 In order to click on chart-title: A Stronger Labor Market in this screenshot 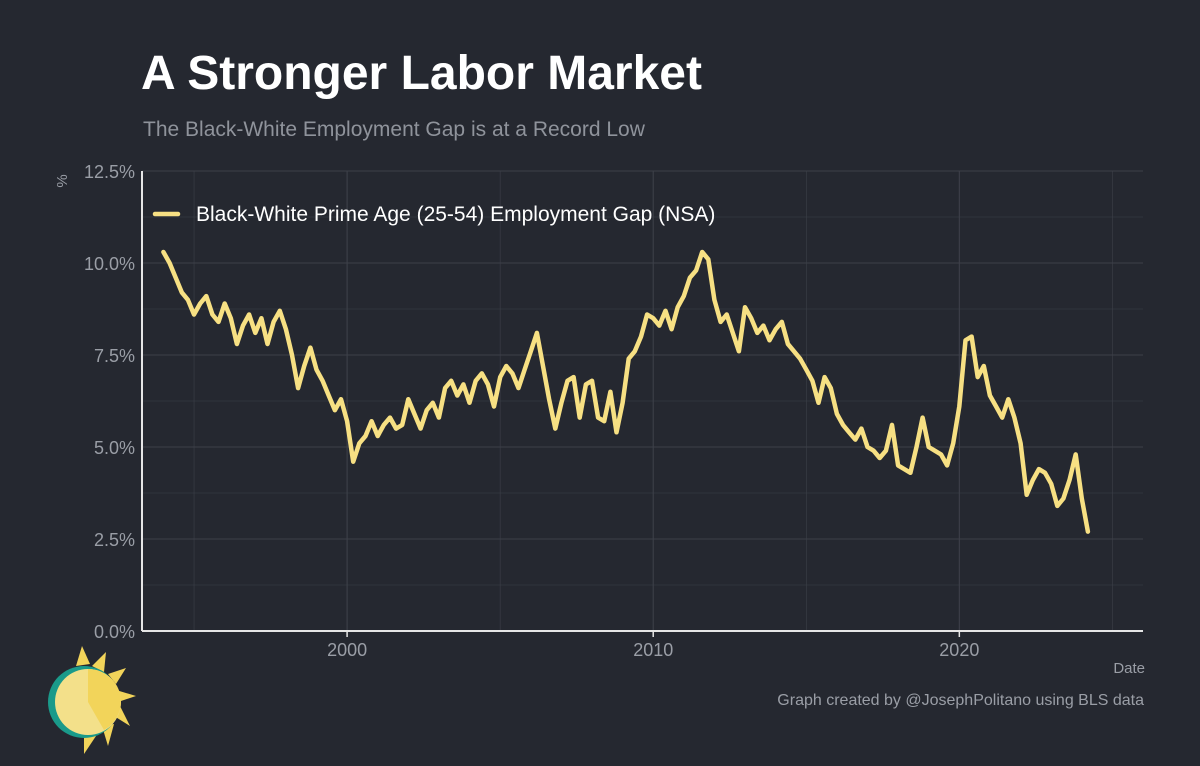, I will do `click(421, 73)`.